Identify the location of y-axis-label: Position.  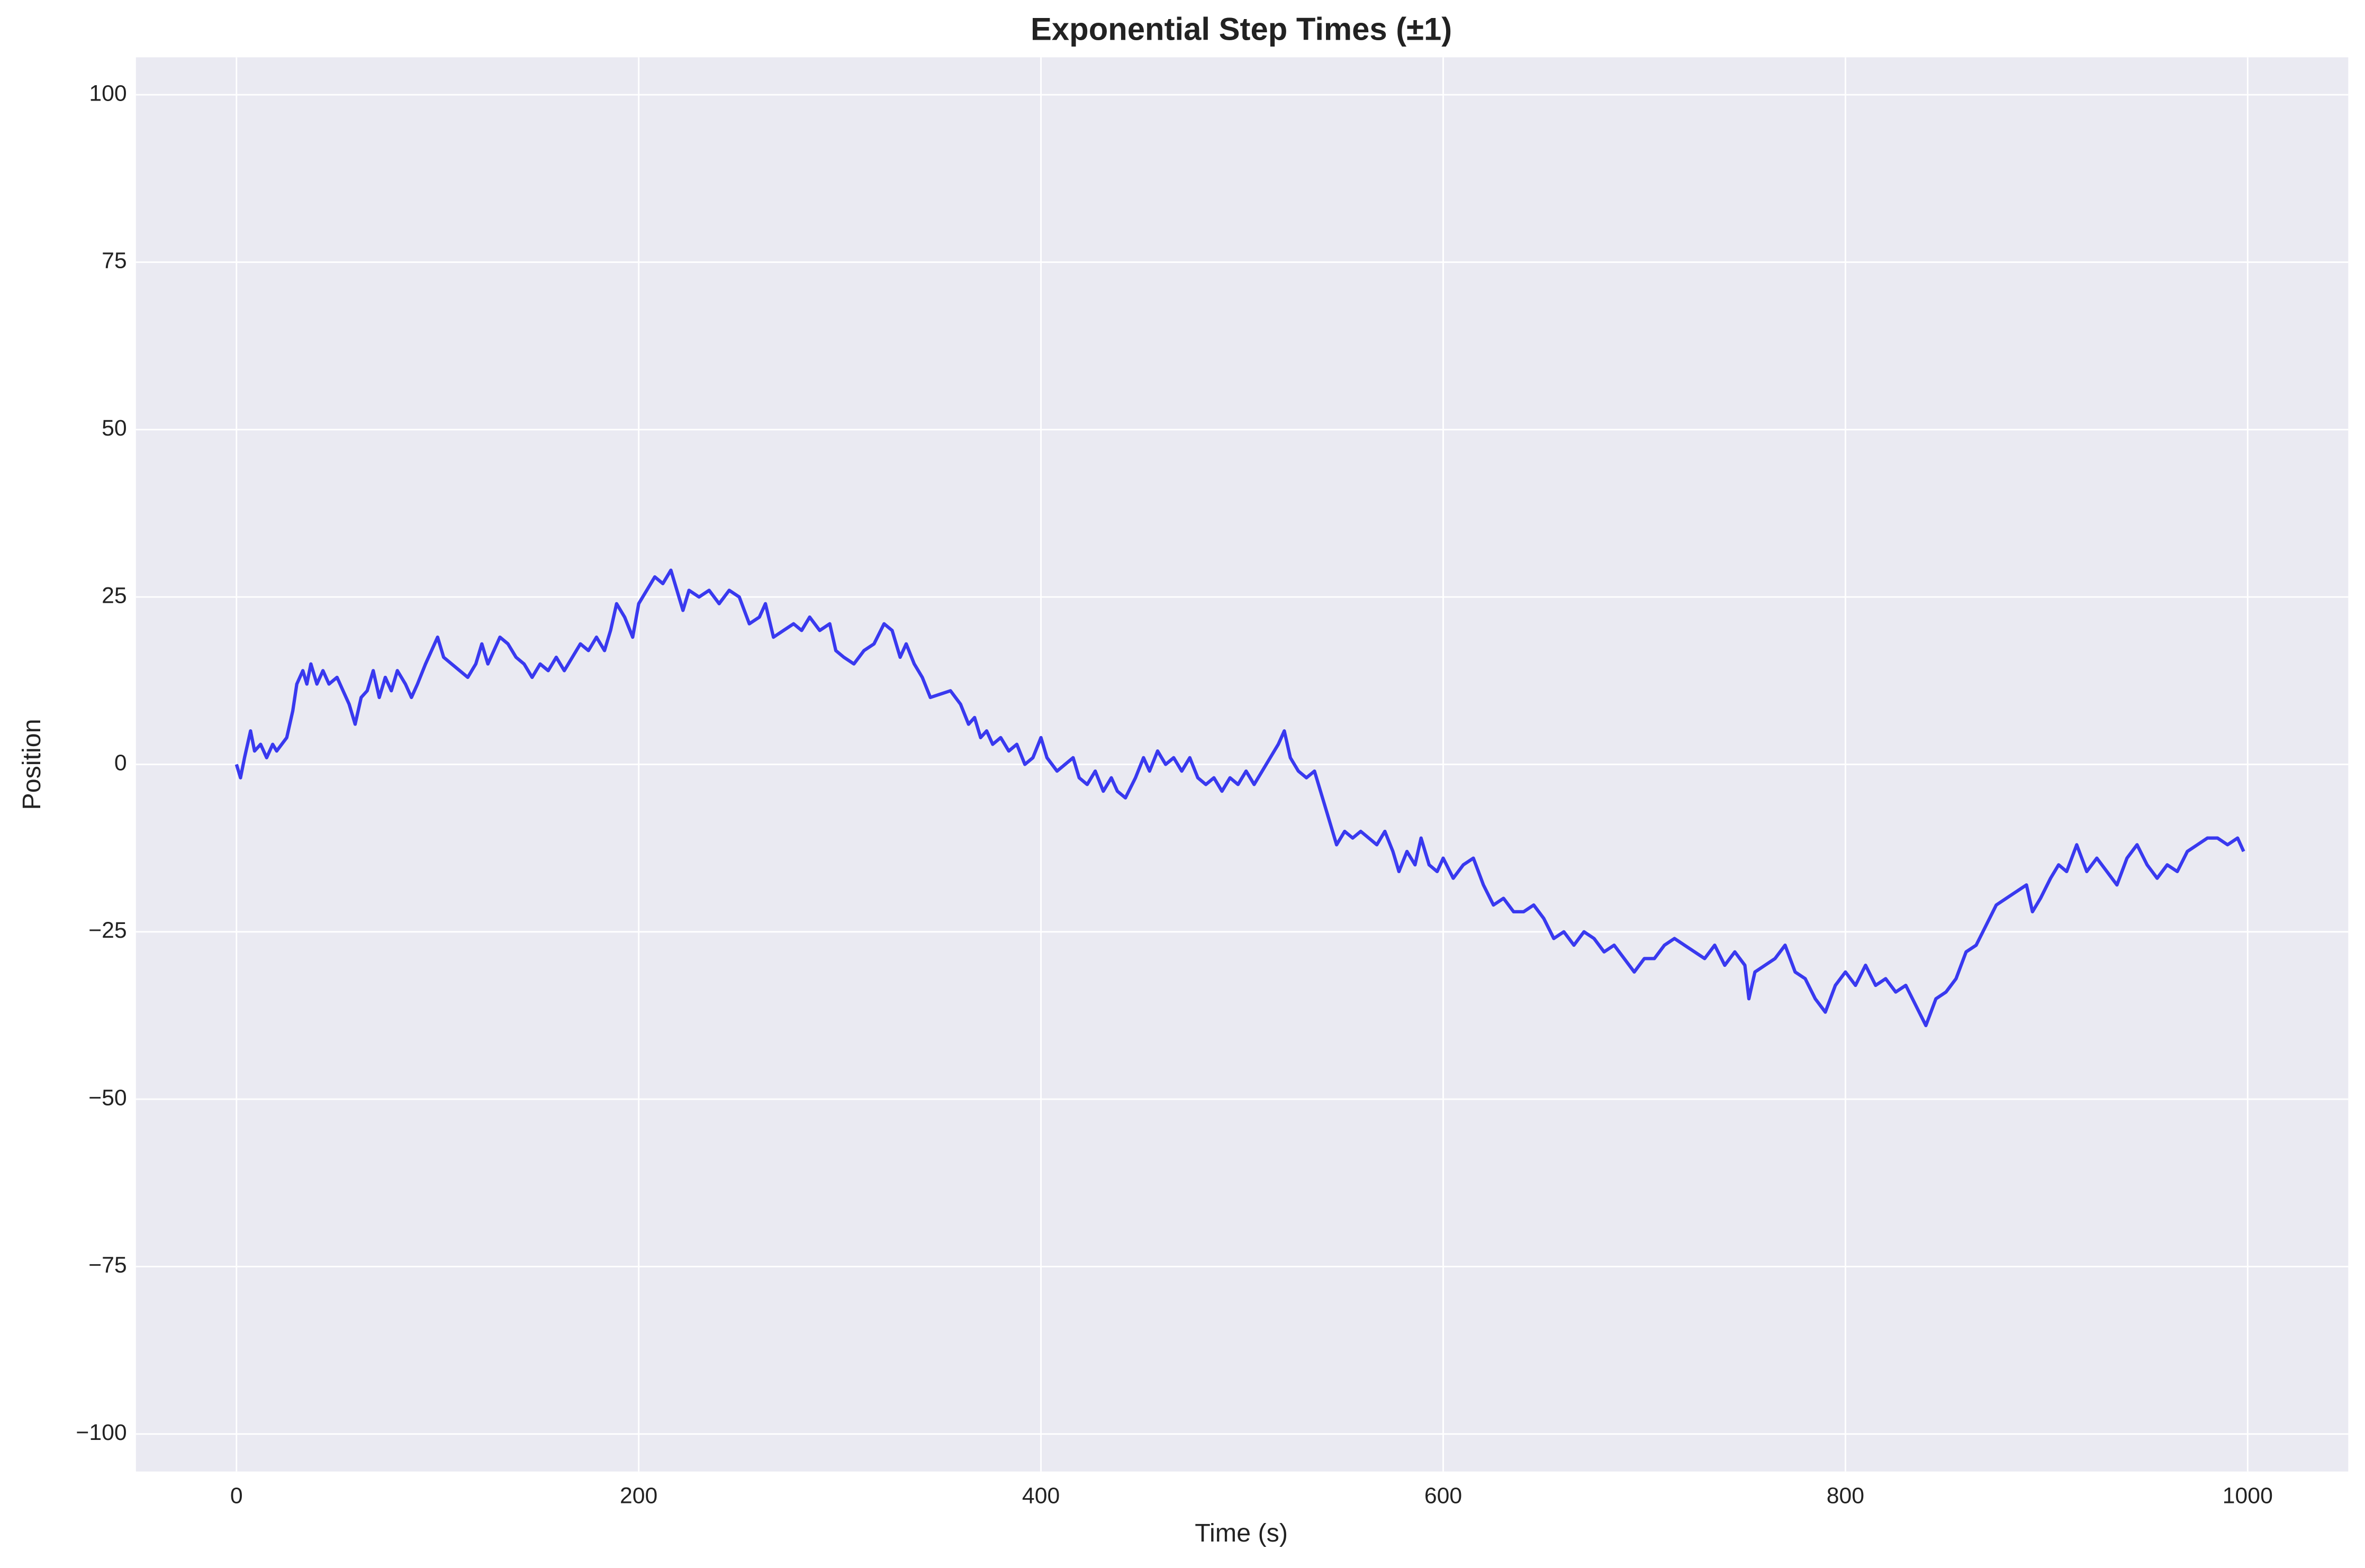
(31, 764).